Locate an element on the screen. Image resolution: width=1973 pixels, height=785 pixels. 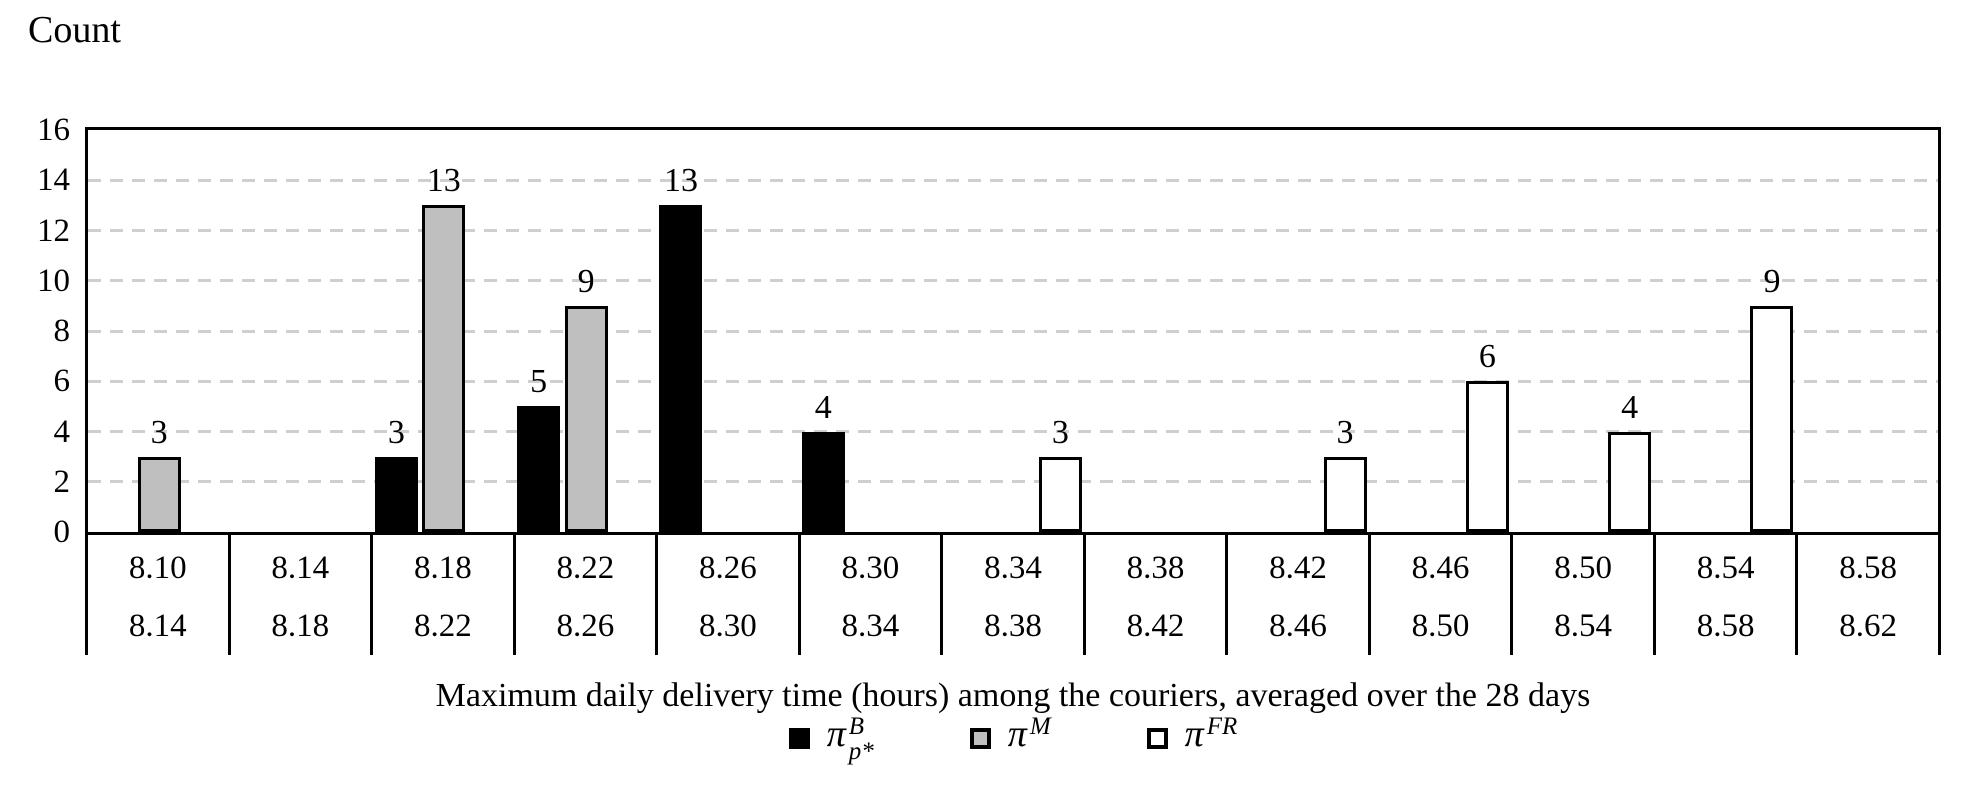
y-axis-title: Count is located at coordinates (74, 30).